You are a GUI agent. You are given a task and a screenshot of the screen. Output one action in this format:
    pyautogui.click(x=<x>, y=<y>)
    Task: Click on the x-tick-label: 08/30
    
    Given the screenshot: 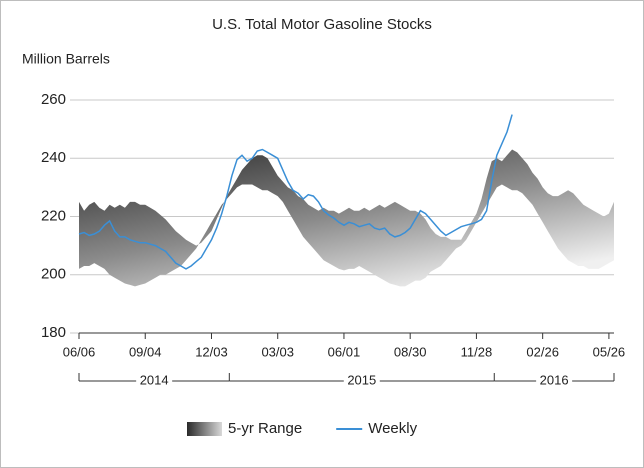 What is the action you would take?
    pyautogui.click(x=410, y=351)
    